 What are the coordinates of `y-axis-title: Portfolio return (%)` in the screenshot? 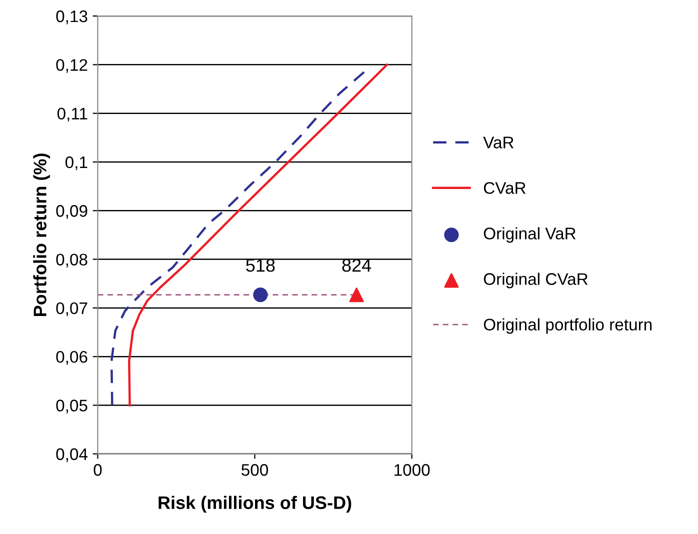 It's located at (41, 235).